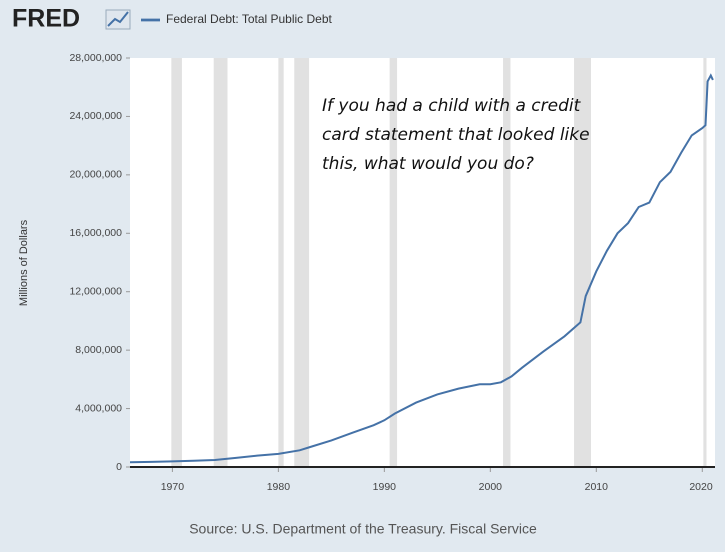 The width and height of the screenshot is (725, 552). What do you see at coordinates (98, 408) in the screenshot?
I see `y-tick-label: 4,000,000` at bounding box center [98, 408].